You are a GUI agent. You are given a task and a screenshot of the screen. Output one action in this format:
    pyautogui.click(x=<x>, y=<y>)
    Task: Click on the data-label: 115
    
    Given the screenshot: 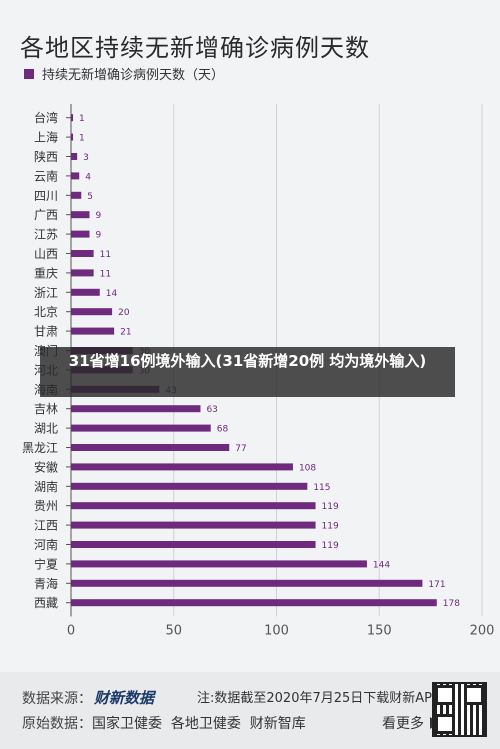 What is the action you would take?
    pyautogui.click(x=321, y=488)
    